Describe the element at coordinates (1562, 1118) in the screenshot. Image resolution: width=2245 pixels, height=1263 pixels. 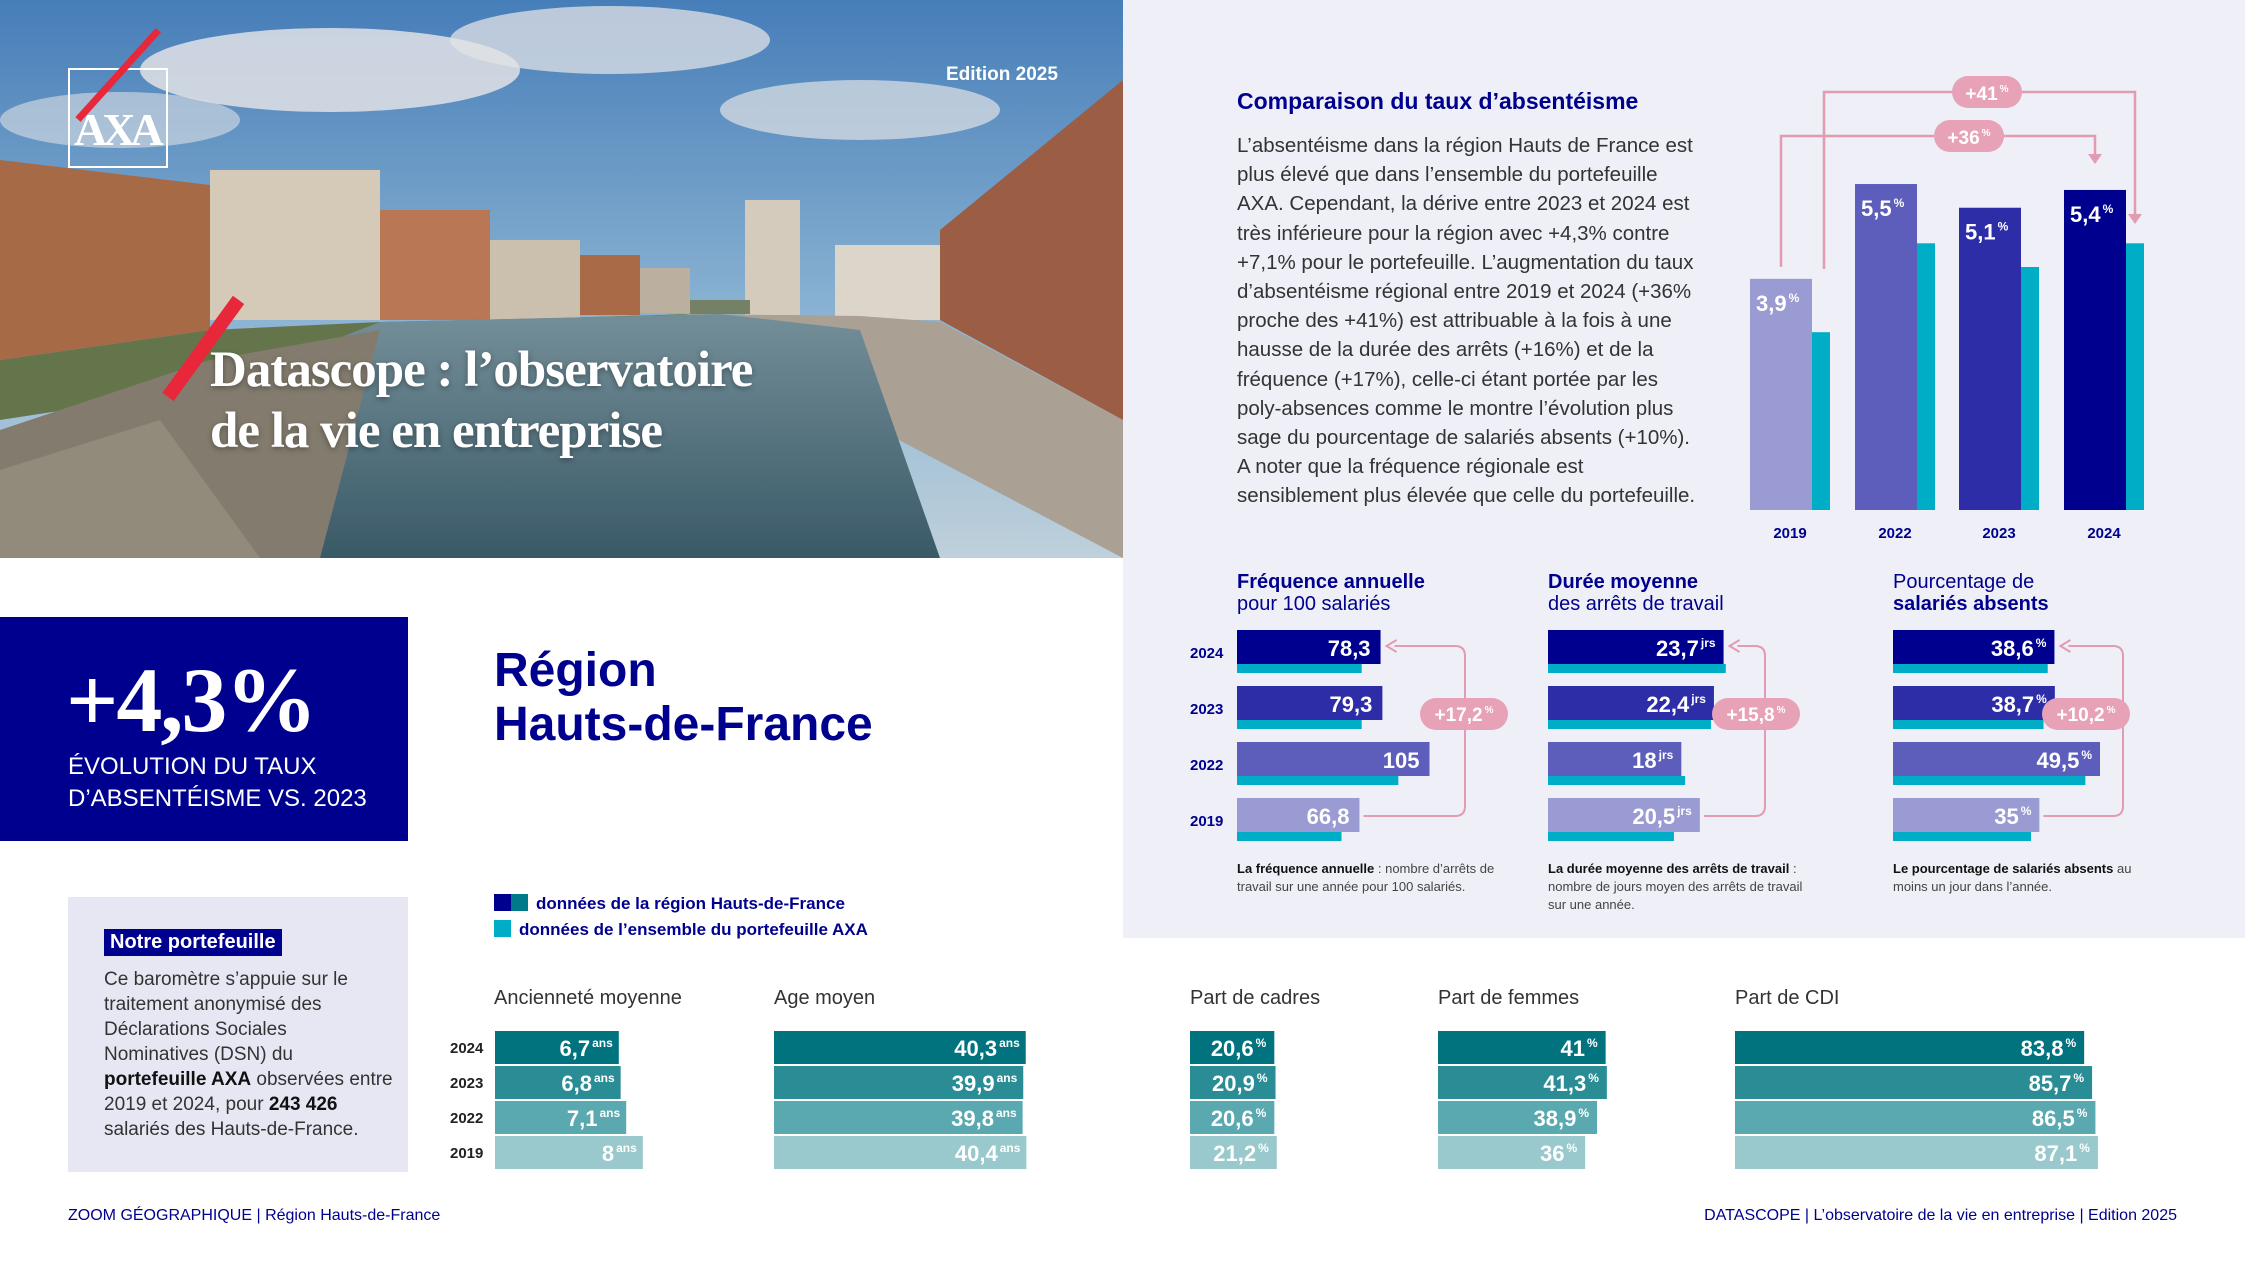
I see `bottom3-label-2022: 38,9%` at that location.